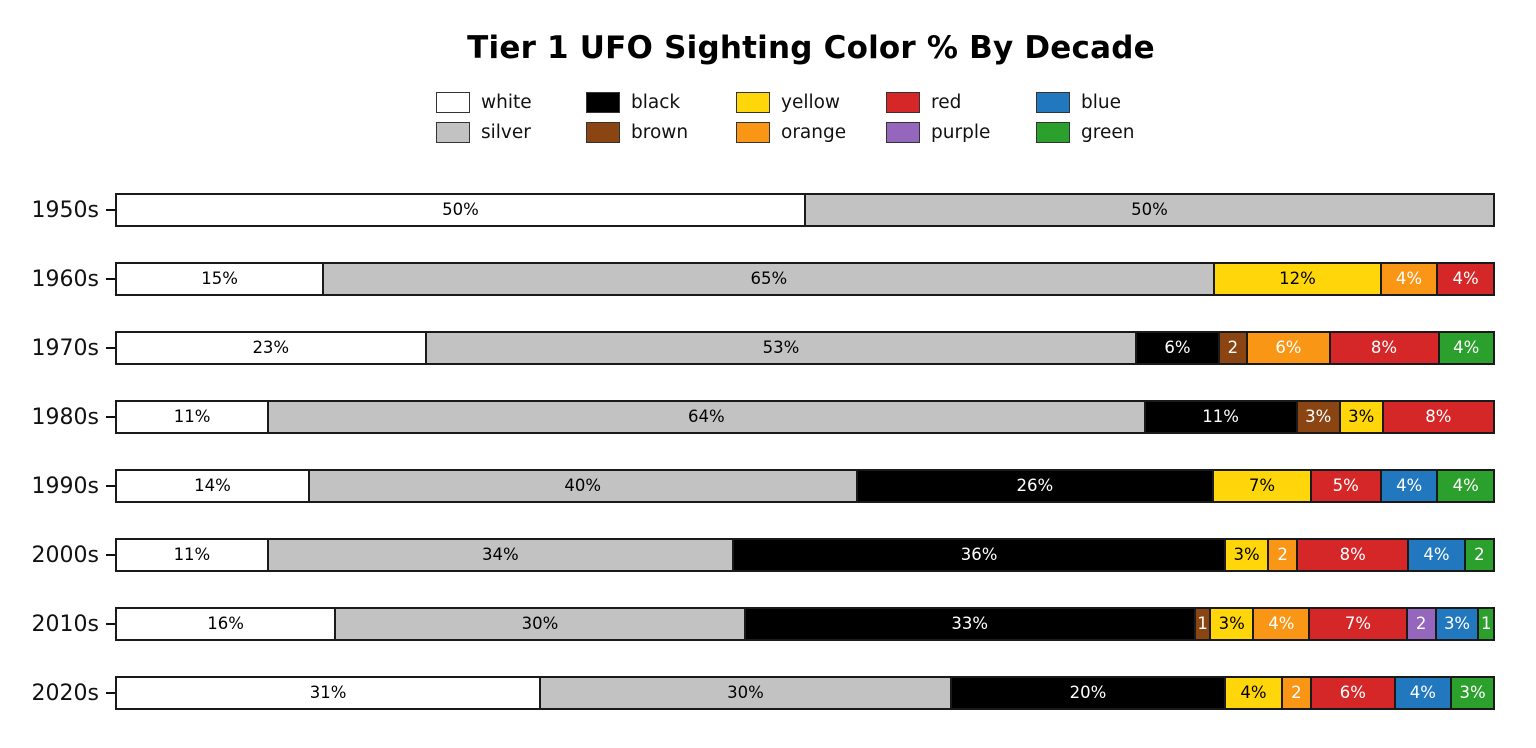  I want to click on legend-swatch-brown, so click(603, 132).